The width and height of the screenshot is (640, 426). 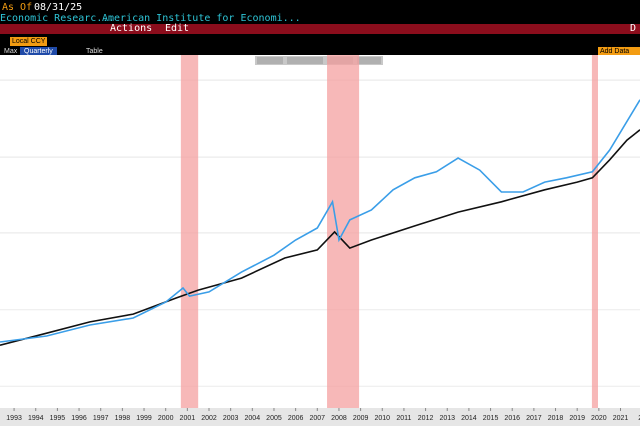 I want to click on as-of-date: 08/31/25, so click(x=58, y=7).